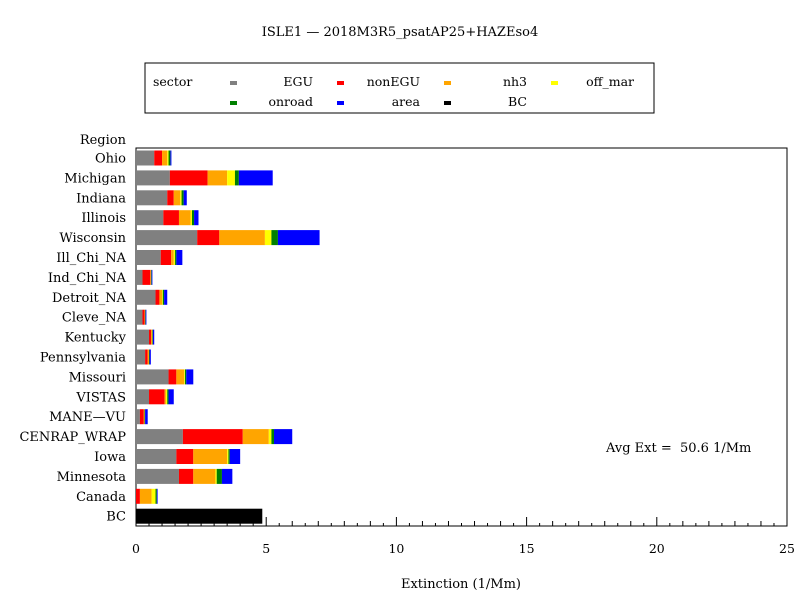  I want to click on bar-Ohio-EGU, so click(145, 158).